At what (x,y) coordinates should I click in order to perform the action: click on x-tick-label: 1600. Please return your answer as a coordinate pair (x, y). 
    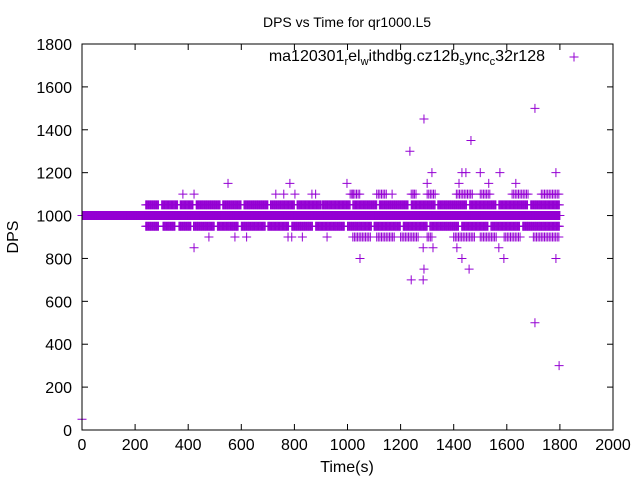
    Looking at the image, I should click on (507, 445).